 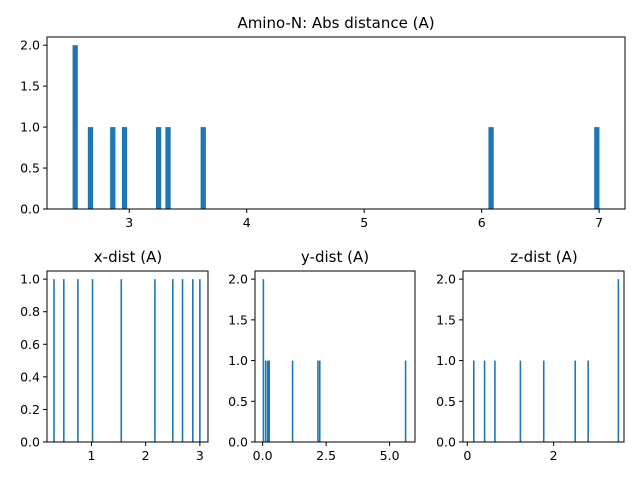 I want to click on abs-distance-x-tick-label: 5, so click(x=364, y=222).